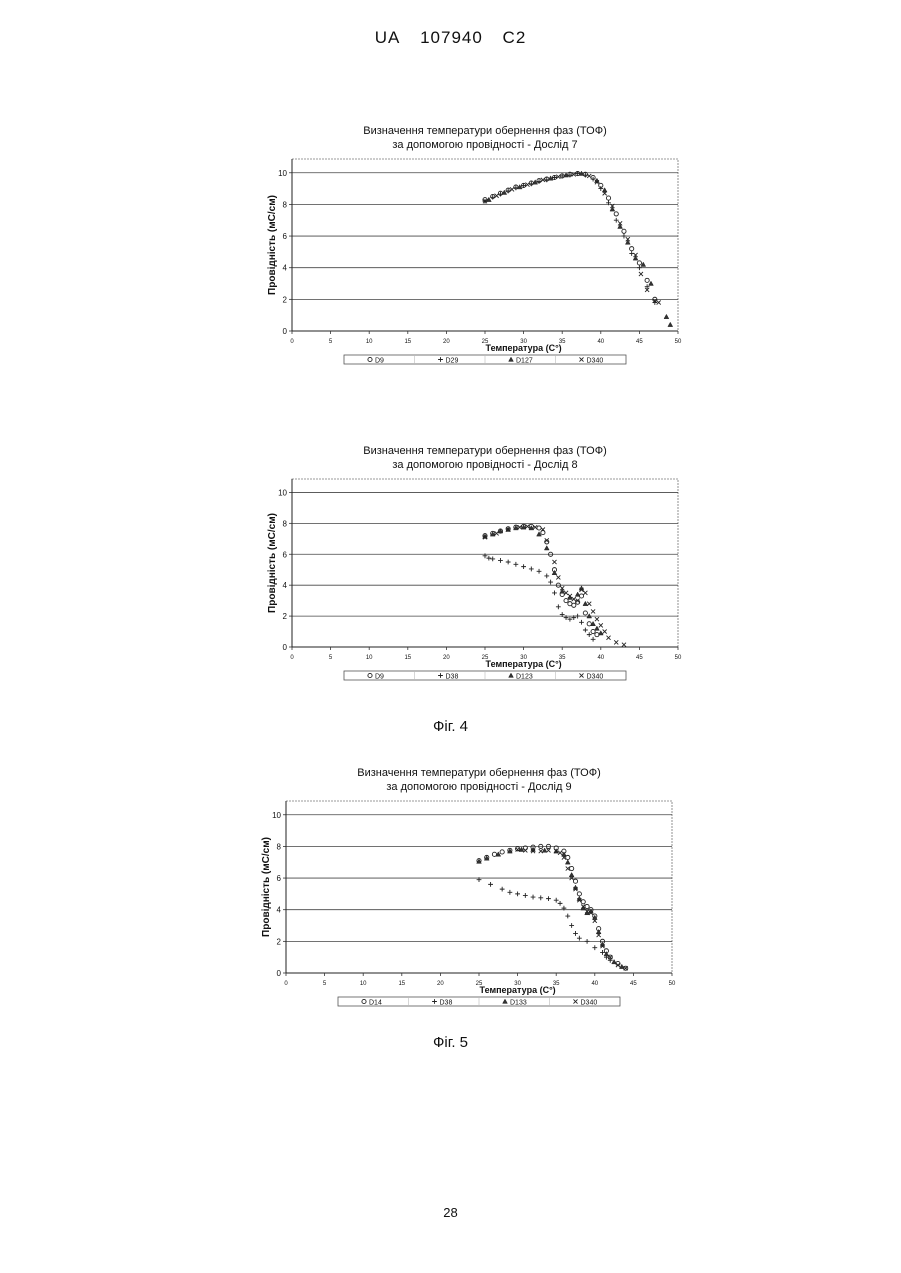 This screenshot has width=901, height=1273. I want to click on legend-label-d38: D38, so click(452, 677).